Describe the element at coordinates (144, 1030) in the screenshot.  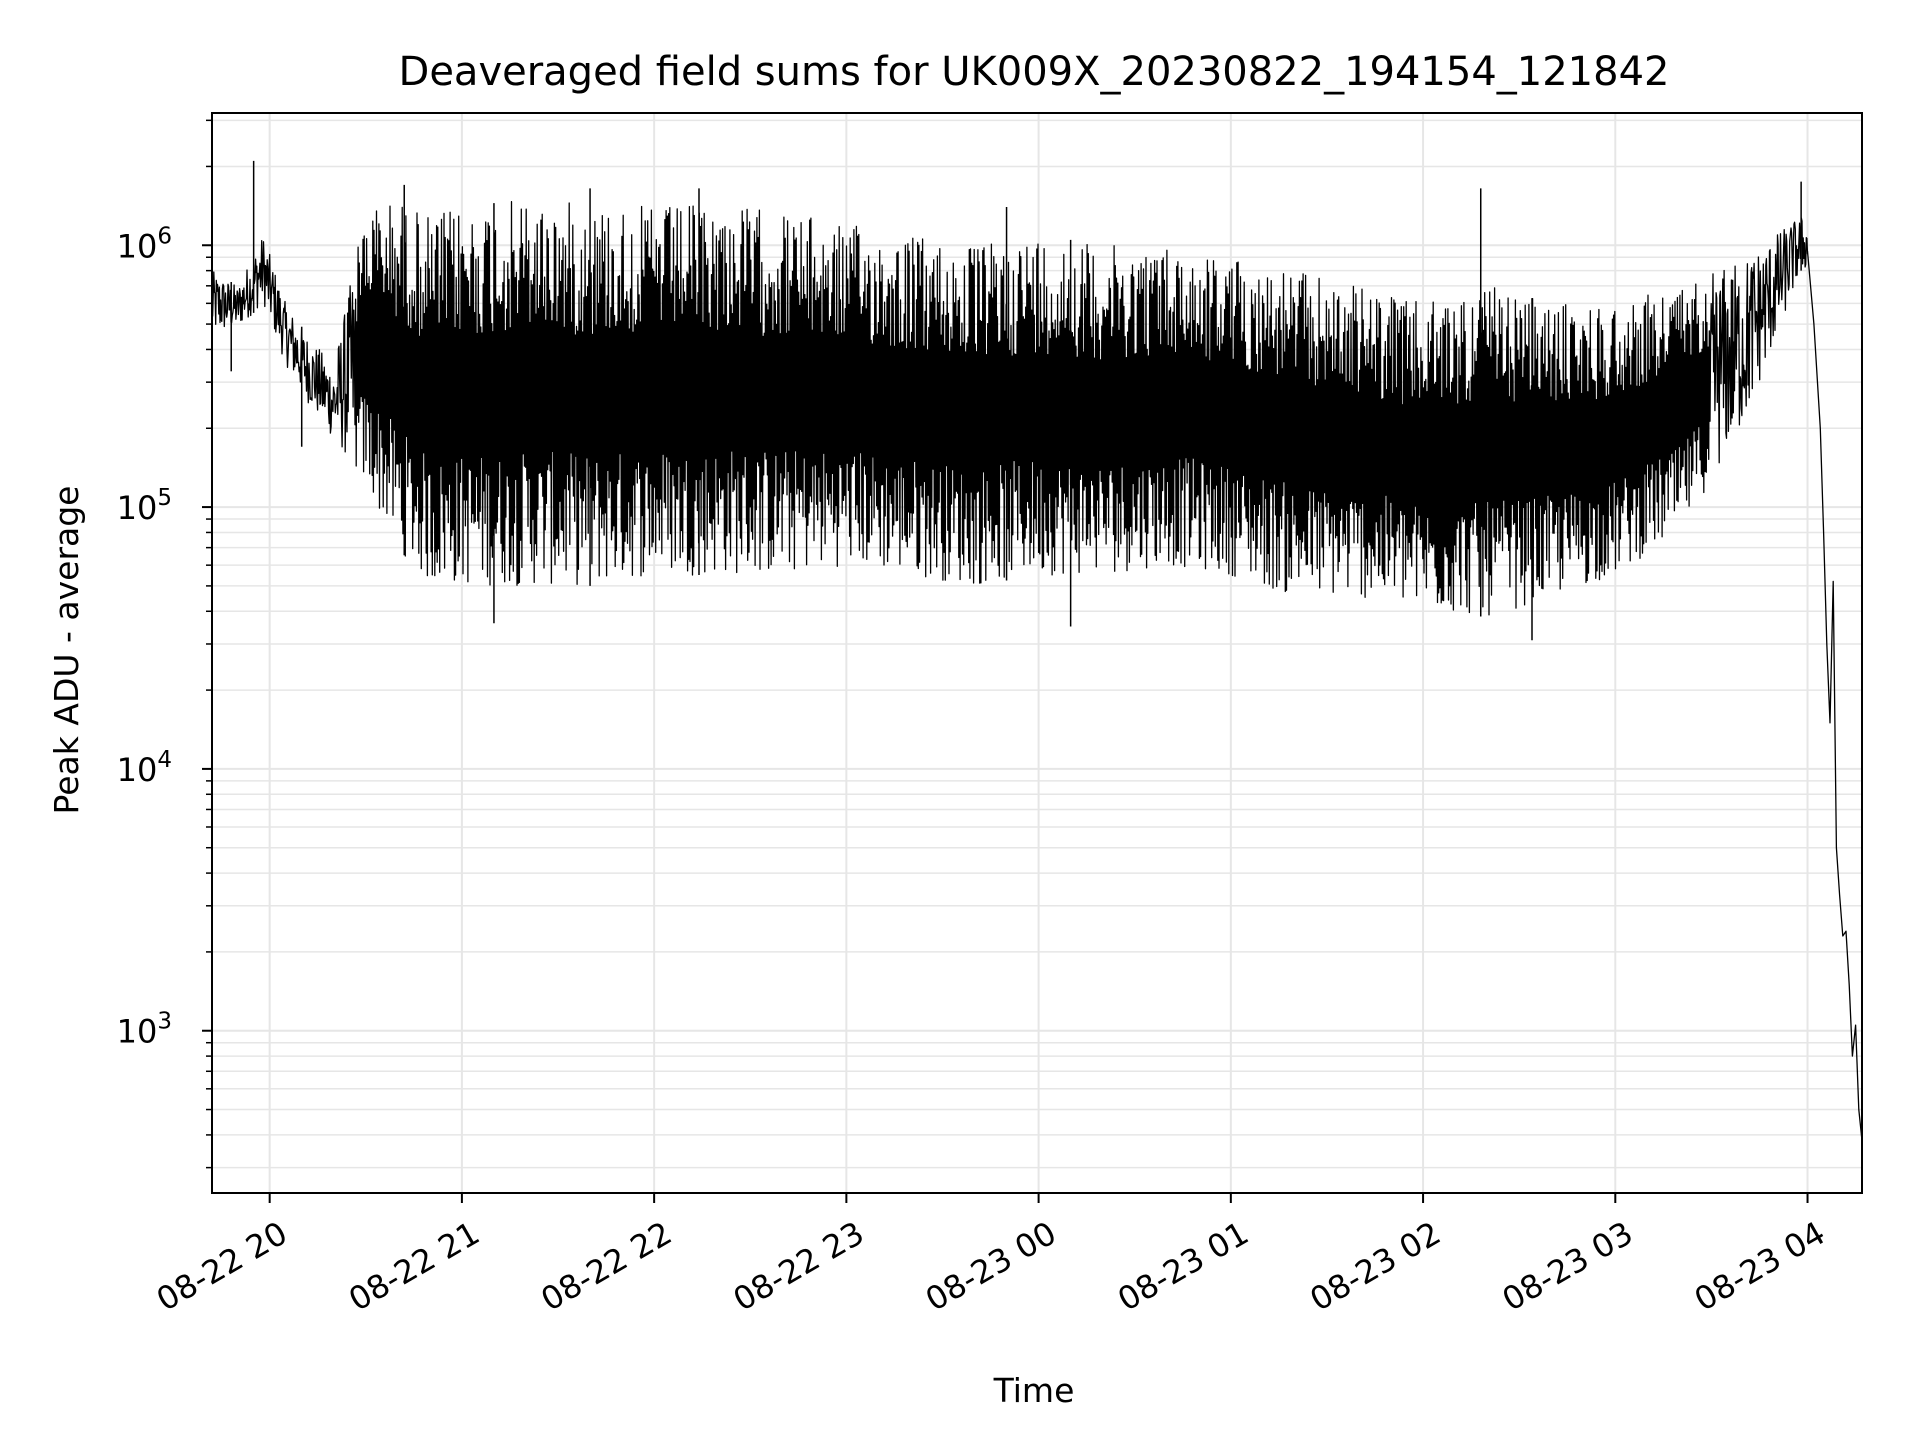
I see `y-tick-label: 10³` at that location.